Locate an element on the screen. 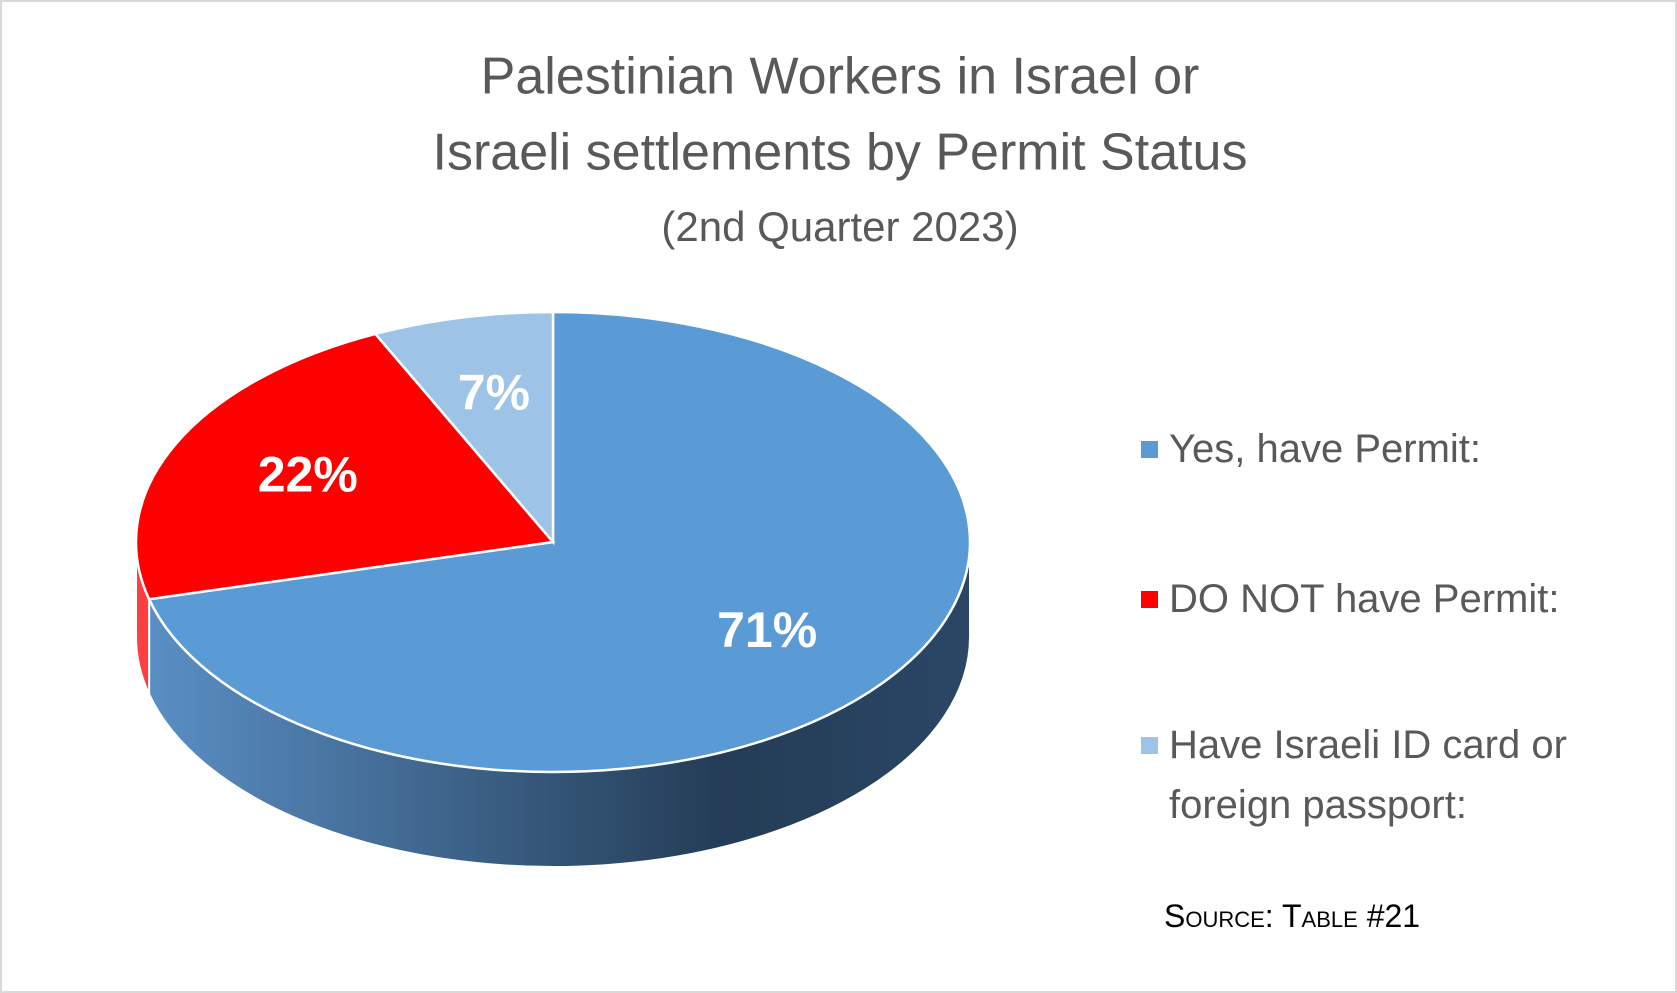 The image size is (1677, 993). legend-label: Yes, have Permit: is located at coordinates (1325, 449).